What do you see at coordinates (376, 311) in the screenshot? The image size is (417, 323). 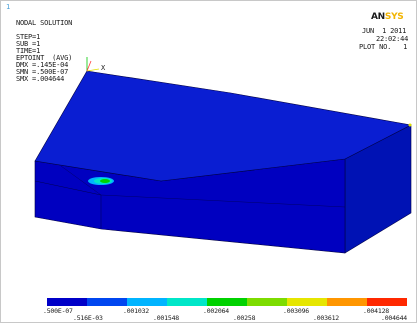 I see `legend-label-top: .004128` at bounding box center [376, 311].